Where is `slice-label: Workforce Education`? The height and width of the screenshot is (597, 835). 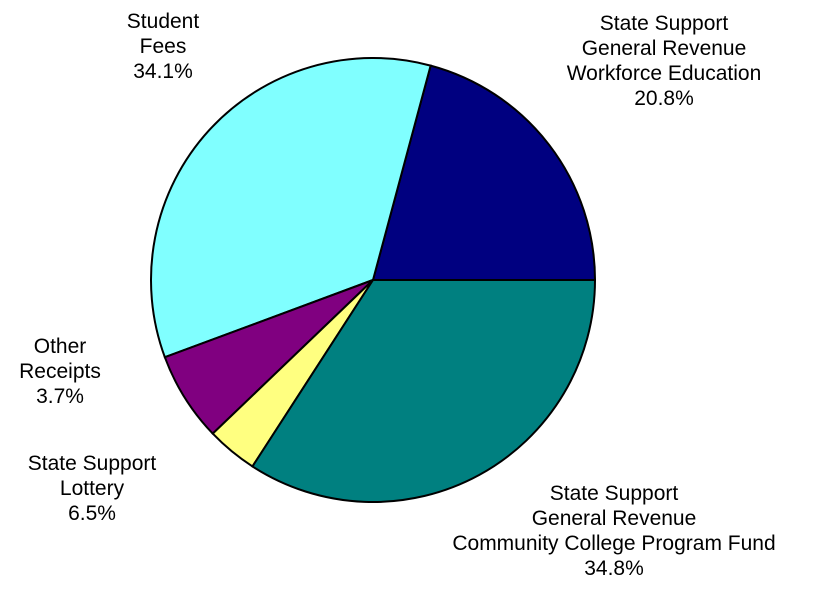 slice-label: Workforce Education is located at coordinates (664, 73).